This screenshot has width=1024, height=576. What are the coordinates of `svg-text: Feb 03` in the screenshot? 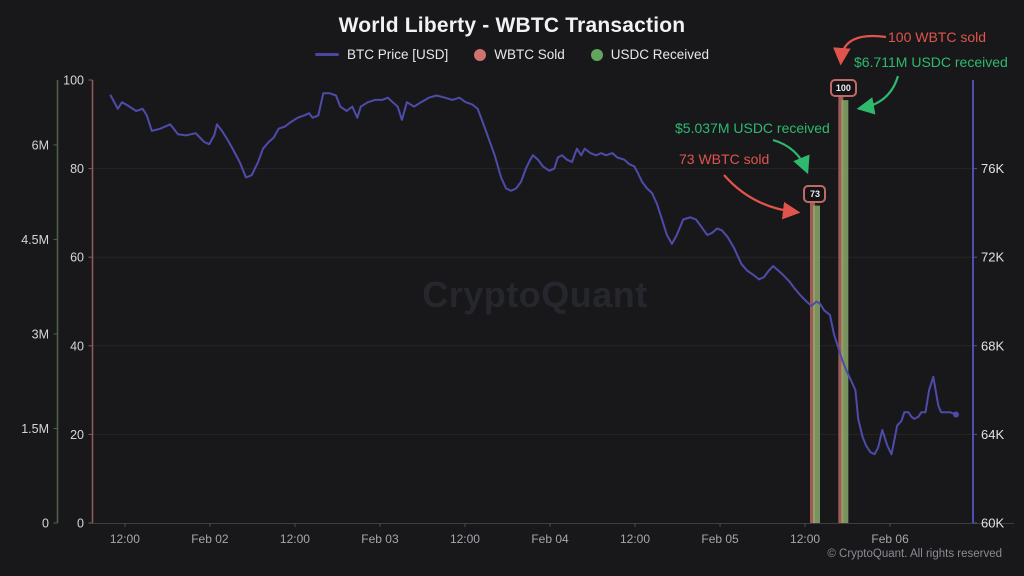 It's located at (380, 539).